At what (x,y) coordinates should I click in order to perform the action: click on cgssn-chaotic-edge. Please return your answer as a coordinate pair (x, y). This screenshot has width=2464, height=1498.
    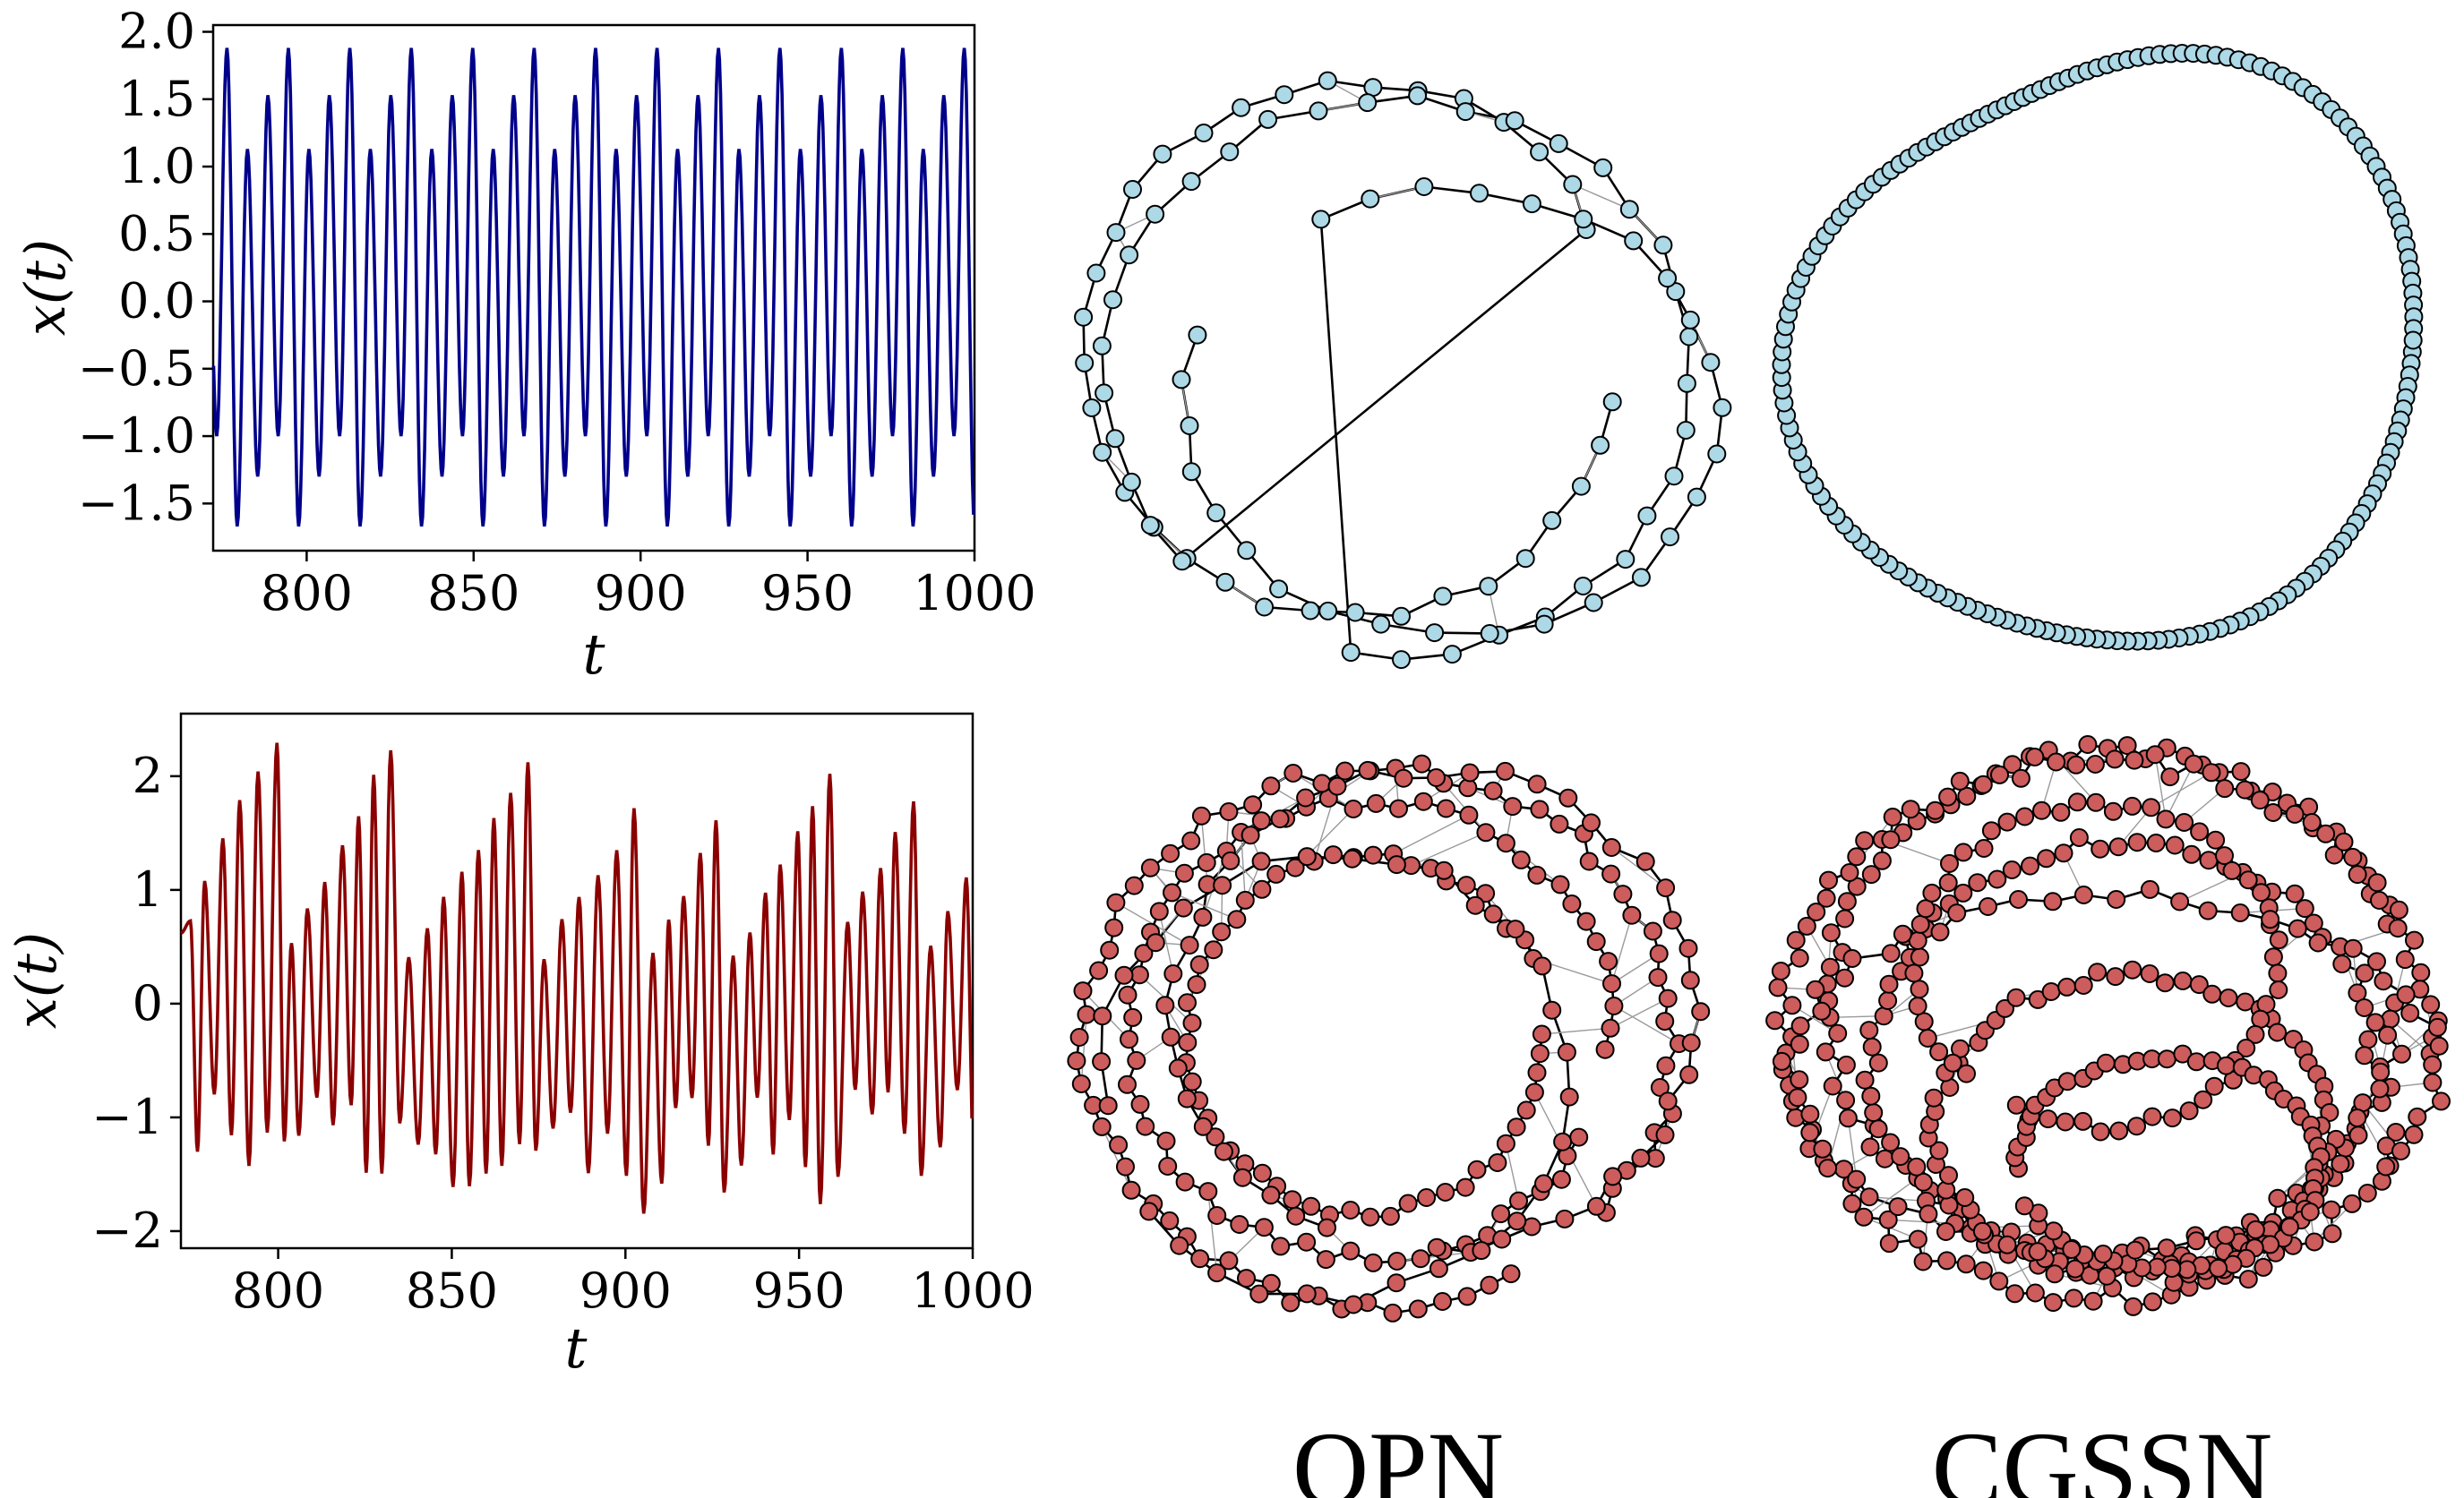
    Looking at the image, I should click on (1852, 1148).